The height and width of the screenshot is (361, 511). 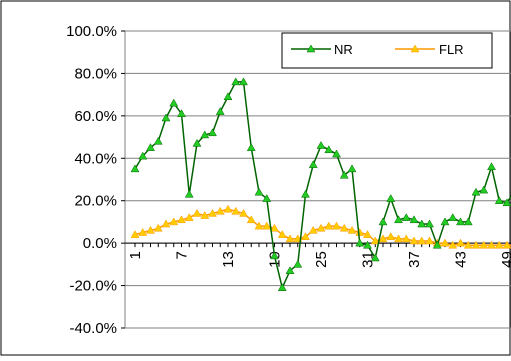 I want to click on y-tick-label: -40.0%, so click(x=93, y=328).